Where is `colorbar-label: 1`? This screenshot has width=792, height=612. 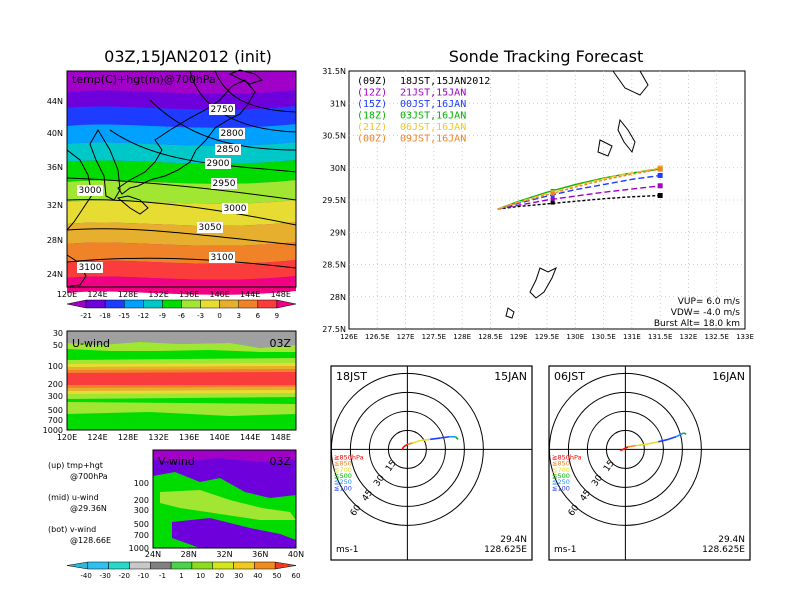 colorbar-label: 1 is located at coordinates (181, 576).